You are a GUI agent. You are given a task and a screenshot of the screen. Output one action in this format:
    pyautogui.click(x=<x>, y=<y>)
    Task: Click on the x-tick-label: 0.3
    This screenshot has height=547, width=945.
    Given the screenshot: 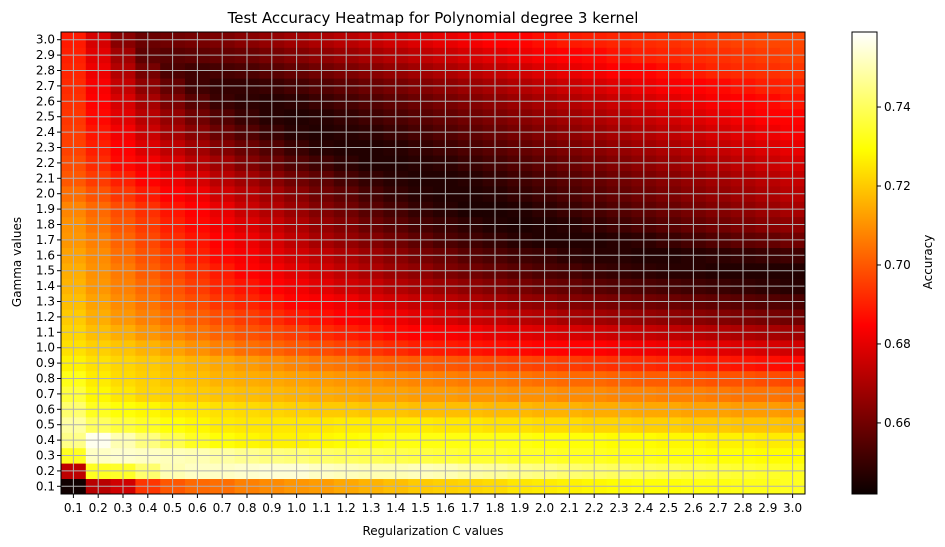 What is the action you would take?
    pyautogui.click(x=122, y=508)
    